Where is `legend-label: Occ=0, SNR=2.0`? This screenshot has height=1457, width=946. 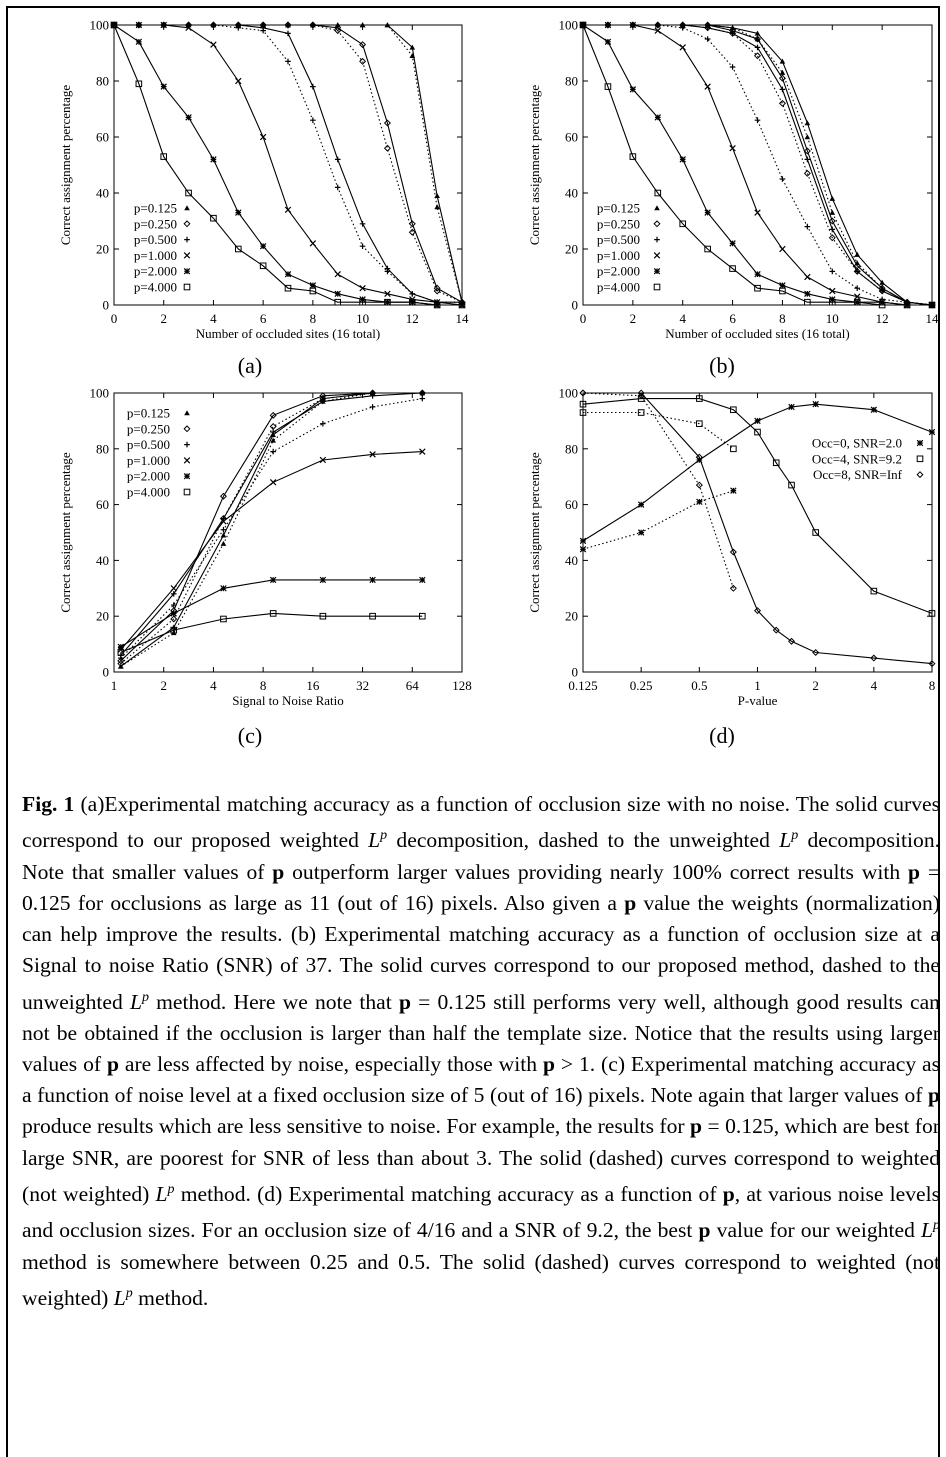 legend-label: Occ=0, SNR=2.0 is located at coordinates (857, 443).